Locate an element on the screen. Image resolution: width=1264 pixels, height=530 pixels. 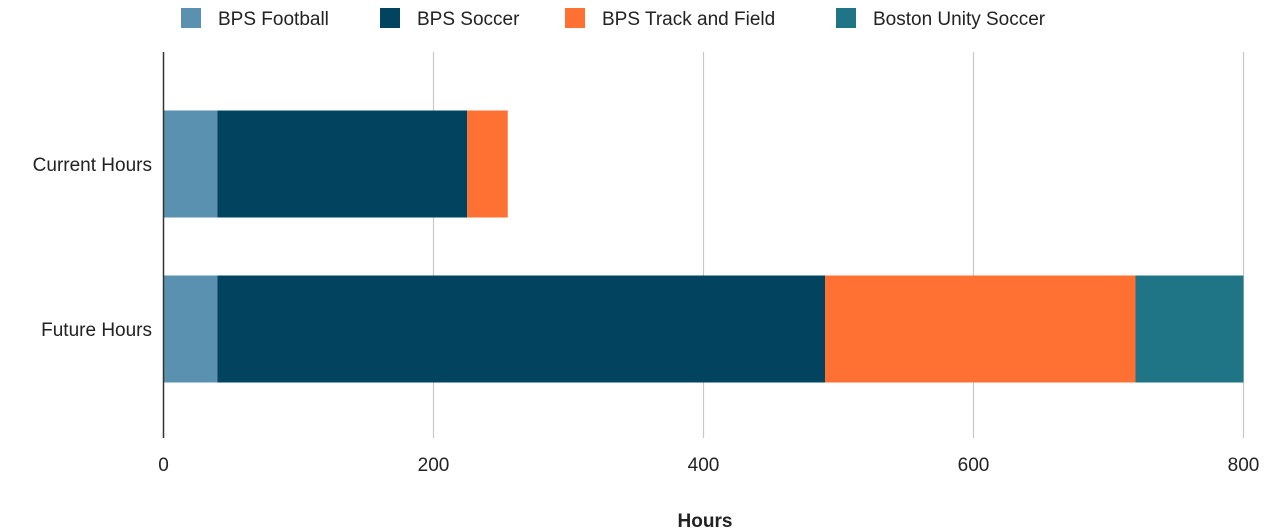
bar-segment-bps-soccer-current-hours is located at coordinates (342, 164).